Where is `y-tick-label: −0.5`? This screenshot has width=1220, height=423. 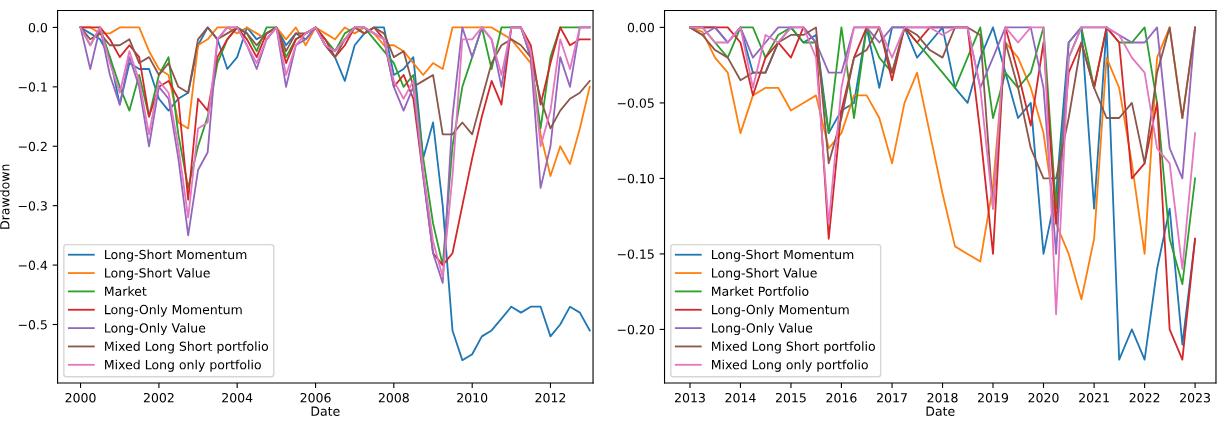
y-tick-label: −0.5 is located at coordinates (32, 324).